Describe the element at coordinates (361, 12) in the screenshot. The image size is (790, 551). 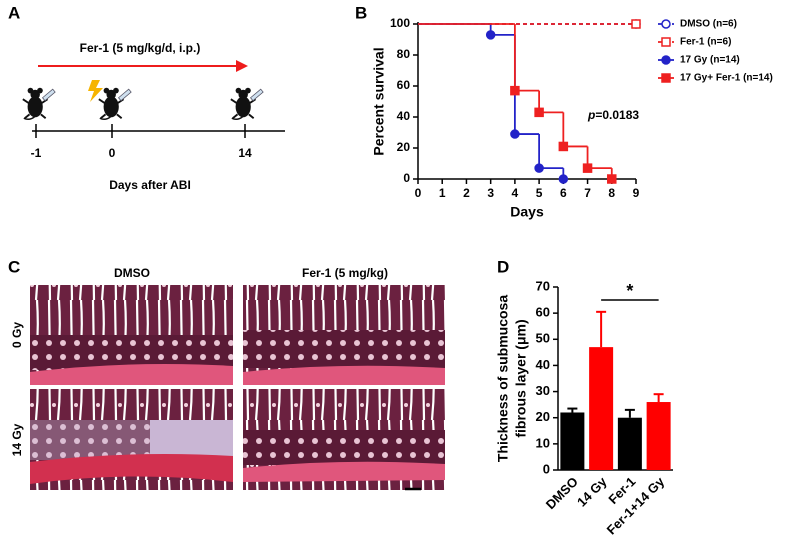
I see `panel-label: B` at that location.